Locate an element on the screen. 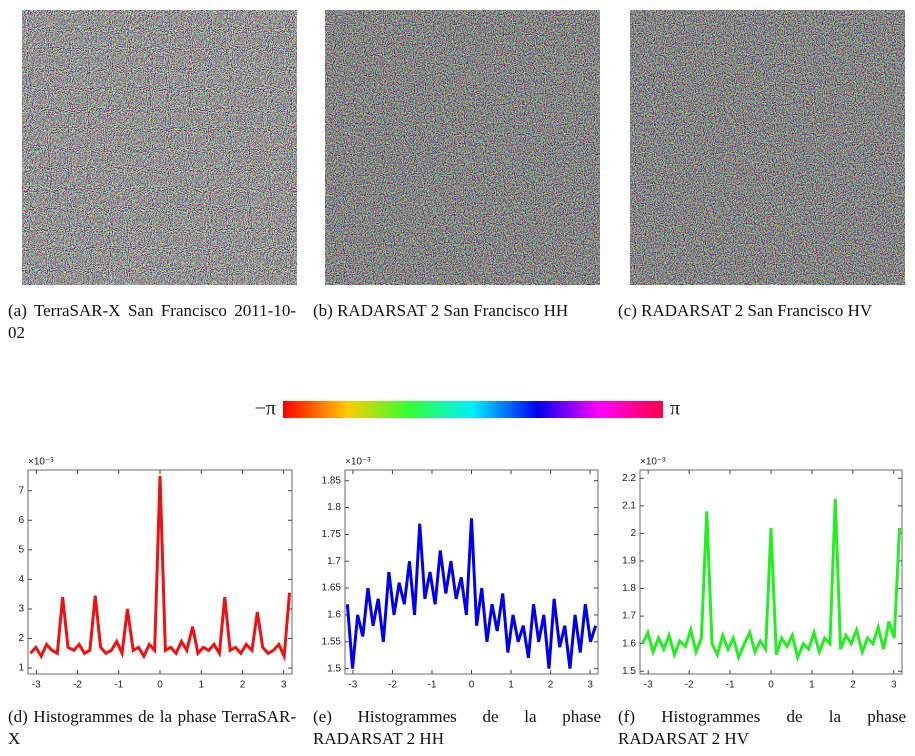 The height and width of the screenshot is (756, 915). caption: (a) TerraSAR-X San Francisco 2011-10-02 is located at coordinates (152, 321).